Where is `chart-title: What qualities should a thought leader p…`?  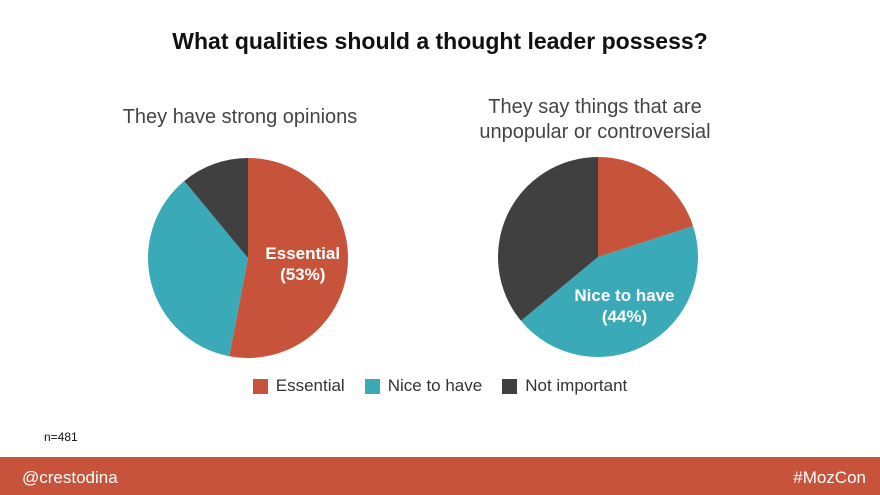 chart-title: What qualities should a thought leader p… is located at coordinates (440, 41).